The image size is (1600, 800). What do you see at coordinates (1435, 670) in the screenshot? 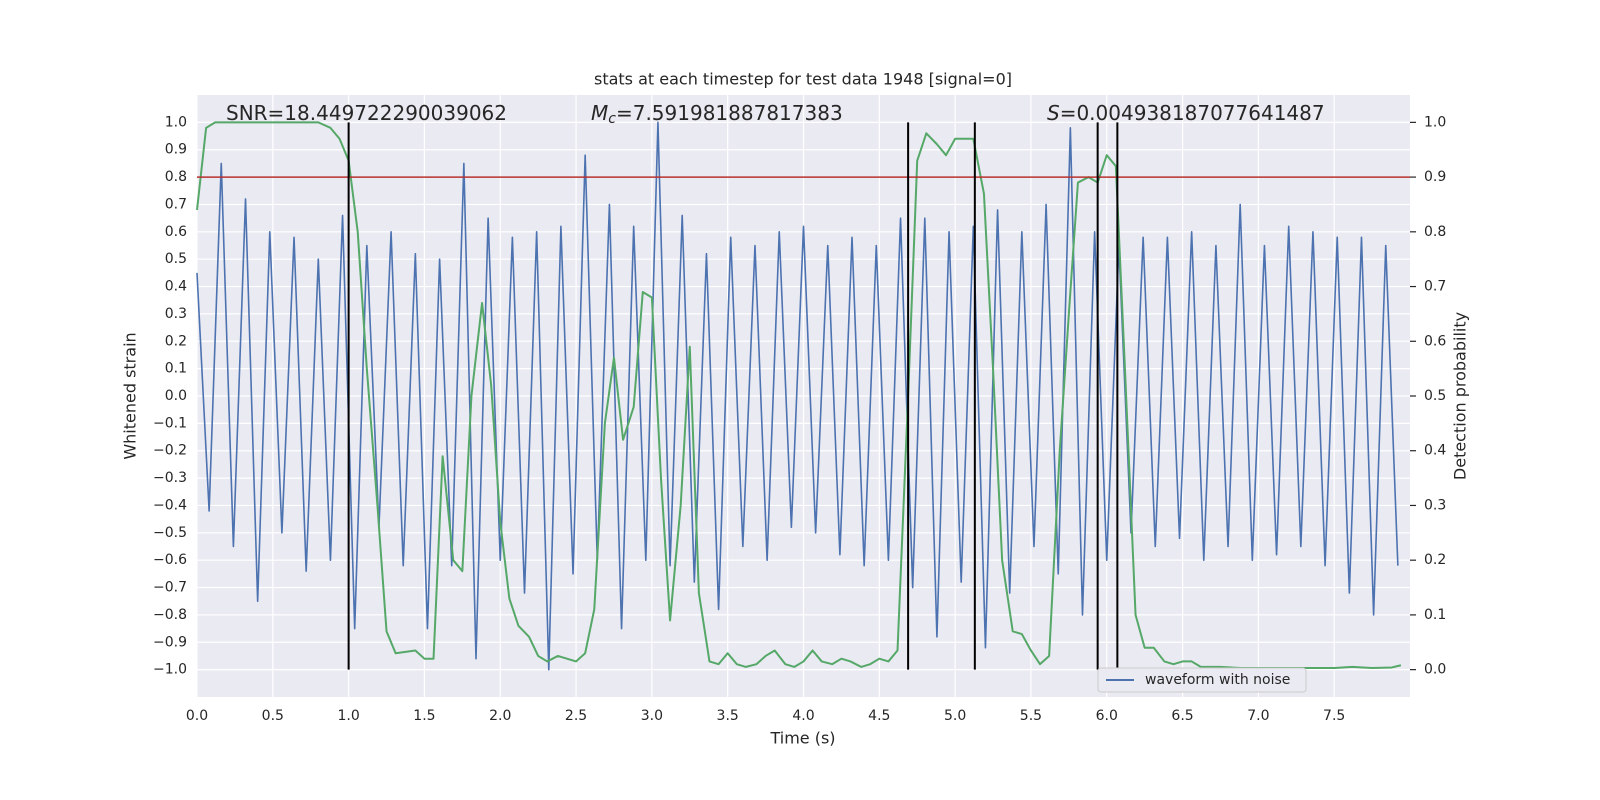
I see `y2-tick-label: 0.0` at bounding box center [1435, 670].